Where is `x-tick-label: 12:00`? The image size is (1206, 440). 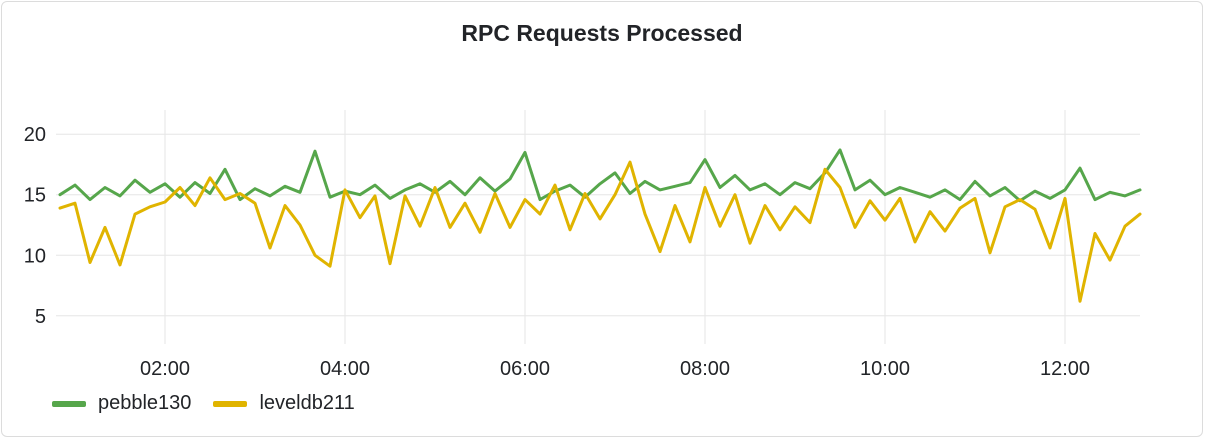 x-tick-label: 12:00 is located at coordinates (1065, 369).